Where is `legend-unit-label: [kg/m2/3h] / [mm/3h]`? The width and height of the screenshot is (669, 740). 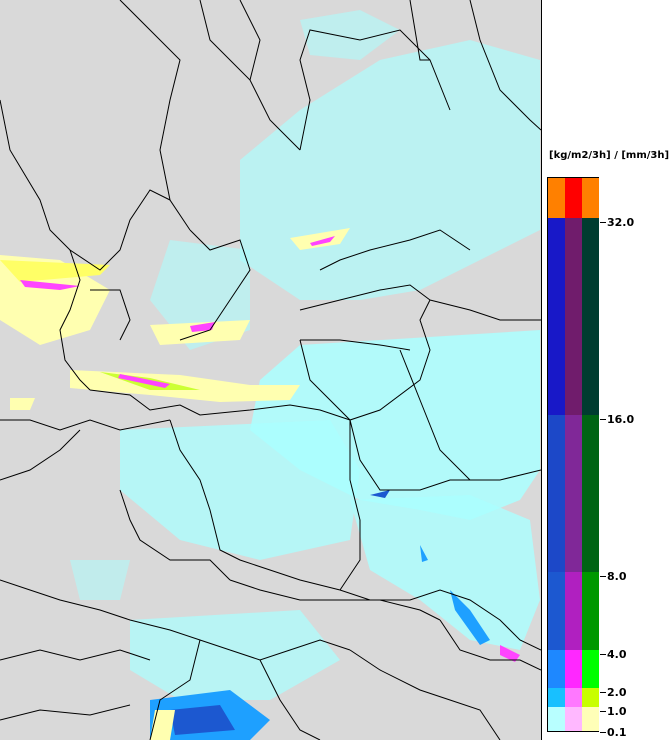 legend-unit-label: [kg/m2/3h] / [mm/3h] is located at coordinates (609, 155).